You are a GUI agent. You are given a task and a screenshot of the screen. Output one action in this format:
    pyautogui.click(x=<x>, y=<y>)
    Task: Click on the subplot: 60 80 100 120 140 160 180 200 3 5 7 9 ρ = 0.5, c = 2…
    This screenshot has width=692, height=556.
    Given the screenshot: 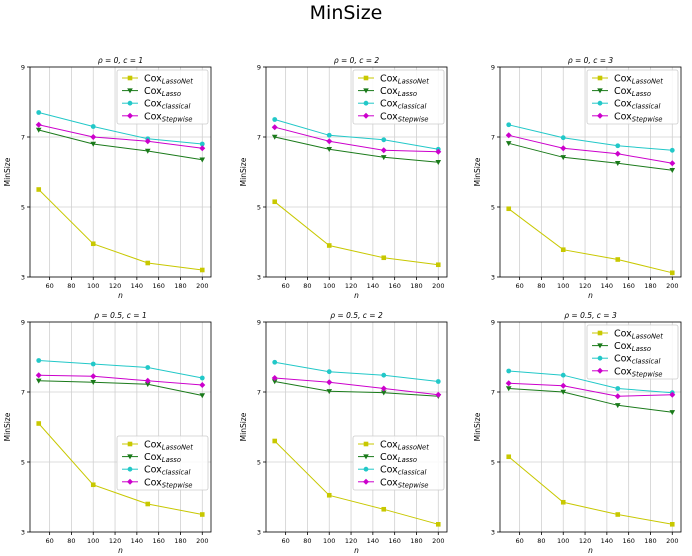 What is the action you would take?
    pyautogui.click(x=343, y=433)
    